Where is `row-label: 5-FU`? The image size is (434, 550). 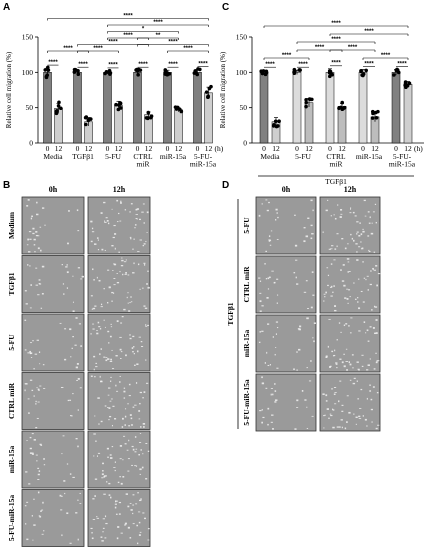
row-label: 5-FU is located at coordinates (11, 342).